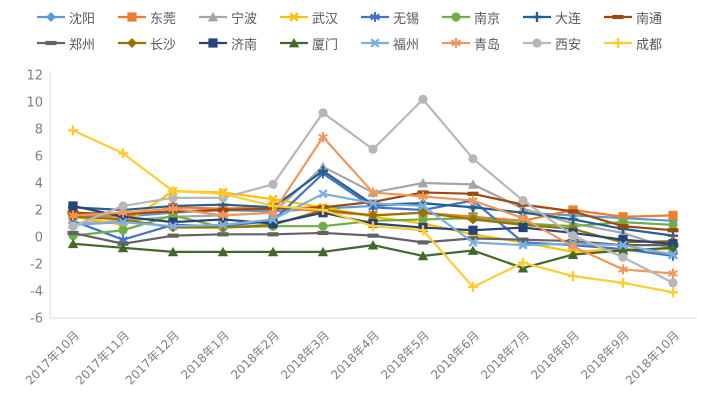 The width and height of the screenshot is (702, 416). I want to click on legend-marker-nantong-icon, so click(618, 17).